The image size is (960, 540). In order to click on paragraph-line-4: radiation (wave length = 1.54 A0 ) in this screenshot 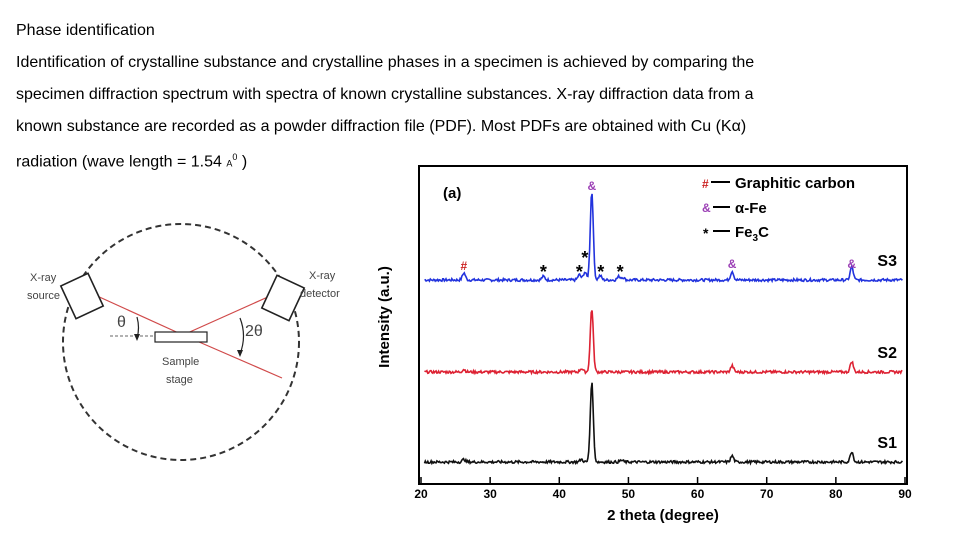, I will do `click(466, 161)`.